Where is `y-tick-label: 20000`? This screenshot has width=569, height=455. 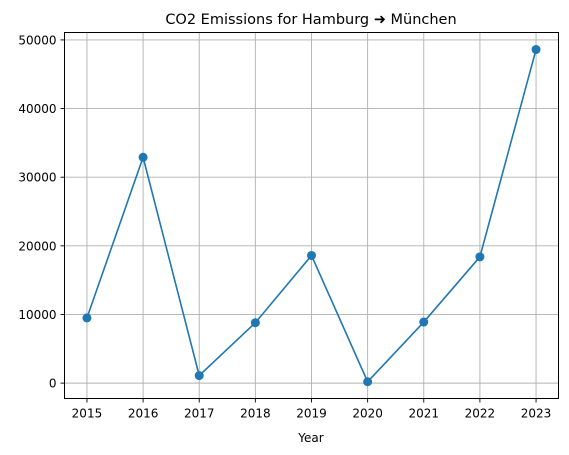 y-tick-label: 20000 is located at coordinates (37, 246).